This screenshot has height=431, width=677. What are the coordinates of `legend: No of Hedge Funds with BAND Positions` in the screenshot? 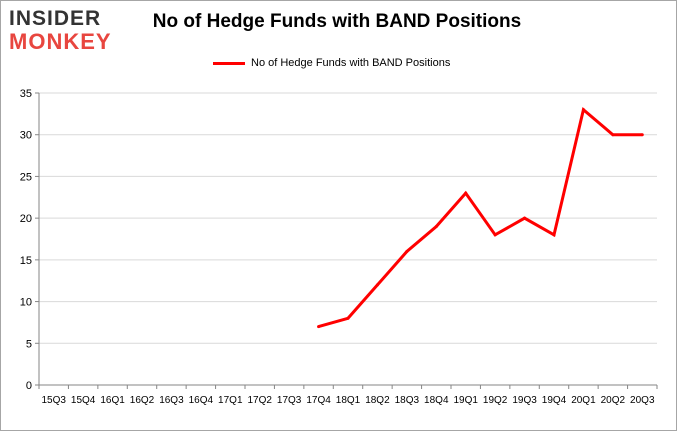 It's located at (331, 63).